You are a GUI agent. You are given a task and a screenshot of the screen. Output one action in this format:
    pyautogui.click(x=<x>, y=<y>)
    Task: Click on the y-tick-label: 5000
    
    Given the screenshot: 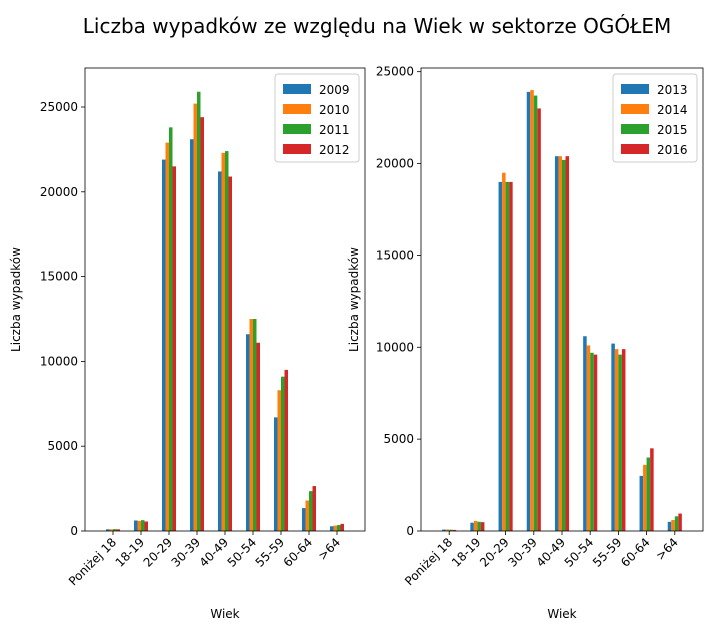 What is the action you would take?
    pyautogui.click(x=398, y=439)
    